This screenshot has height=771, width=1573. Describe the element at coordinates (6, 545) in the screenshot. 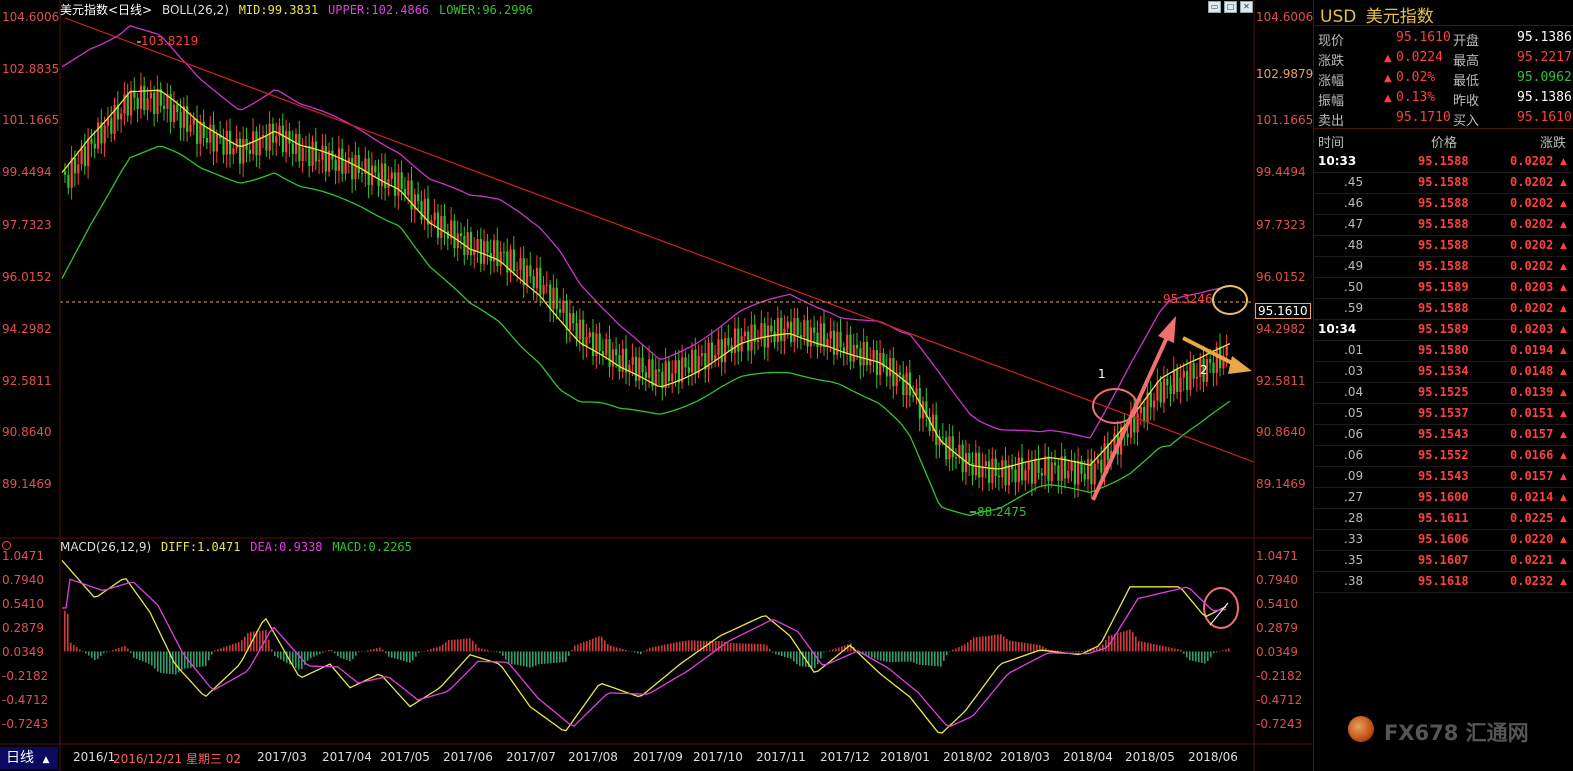

I see `settings-dot-icon` at that location.